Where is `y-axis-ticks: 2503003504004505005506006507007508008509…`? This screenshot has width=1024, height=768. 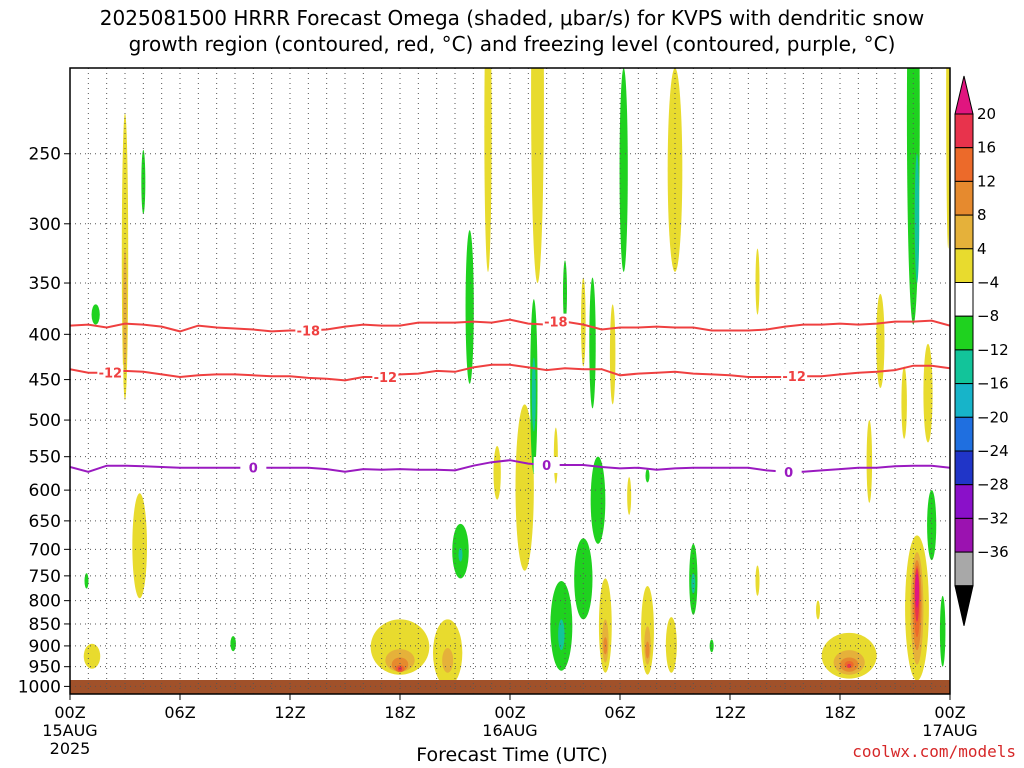
y-axis-ticks: 2503003504004505005506006507007508008509… is located at coordinates (44, 421).